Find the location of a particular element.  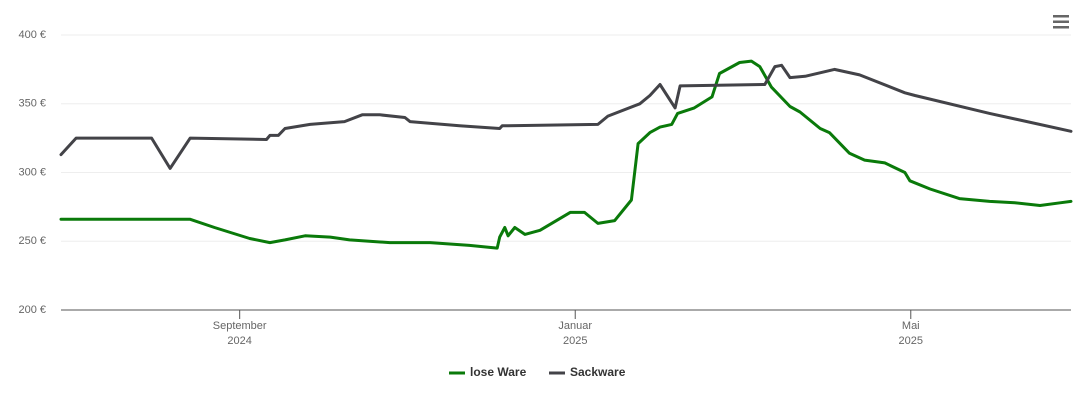

x-tick-year: 2024 is located at coordinates (239, 341).